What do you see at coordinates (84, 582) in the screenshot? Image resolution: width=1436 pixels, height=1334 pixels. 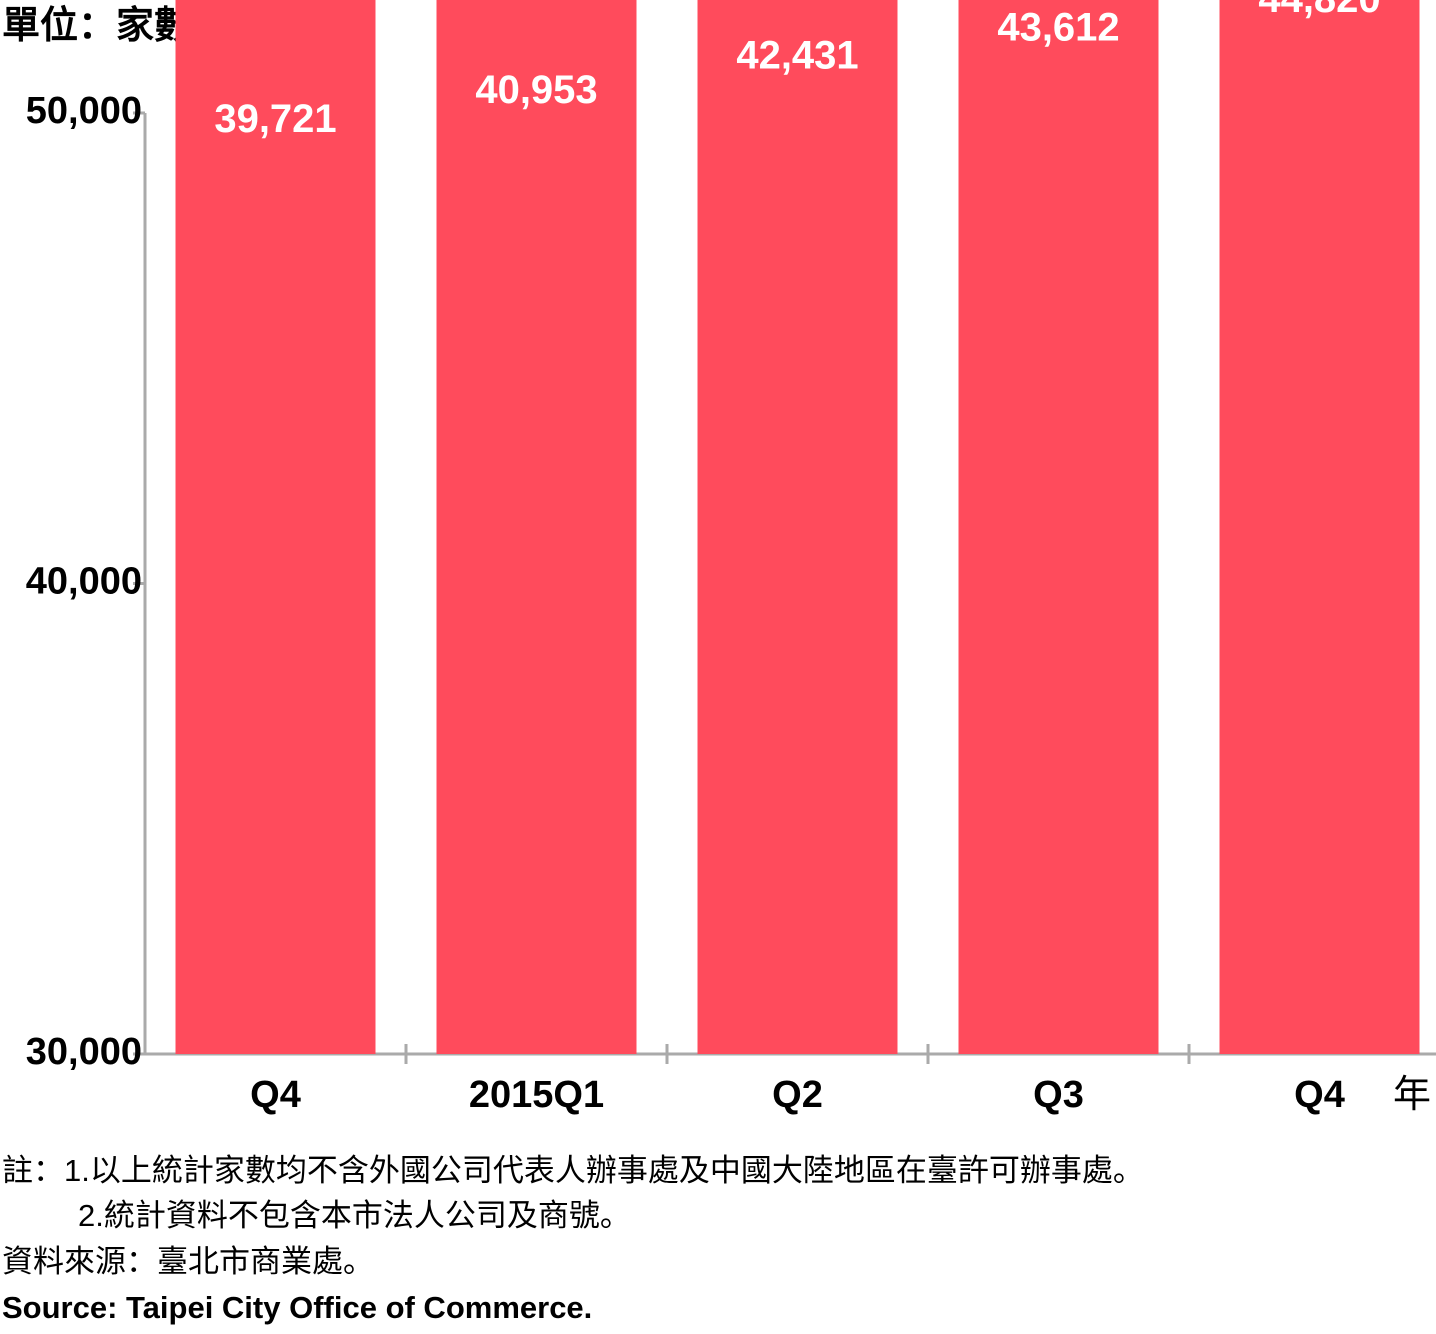 I see `y-tick-label: 40,000` at bounding box center [84, 582].